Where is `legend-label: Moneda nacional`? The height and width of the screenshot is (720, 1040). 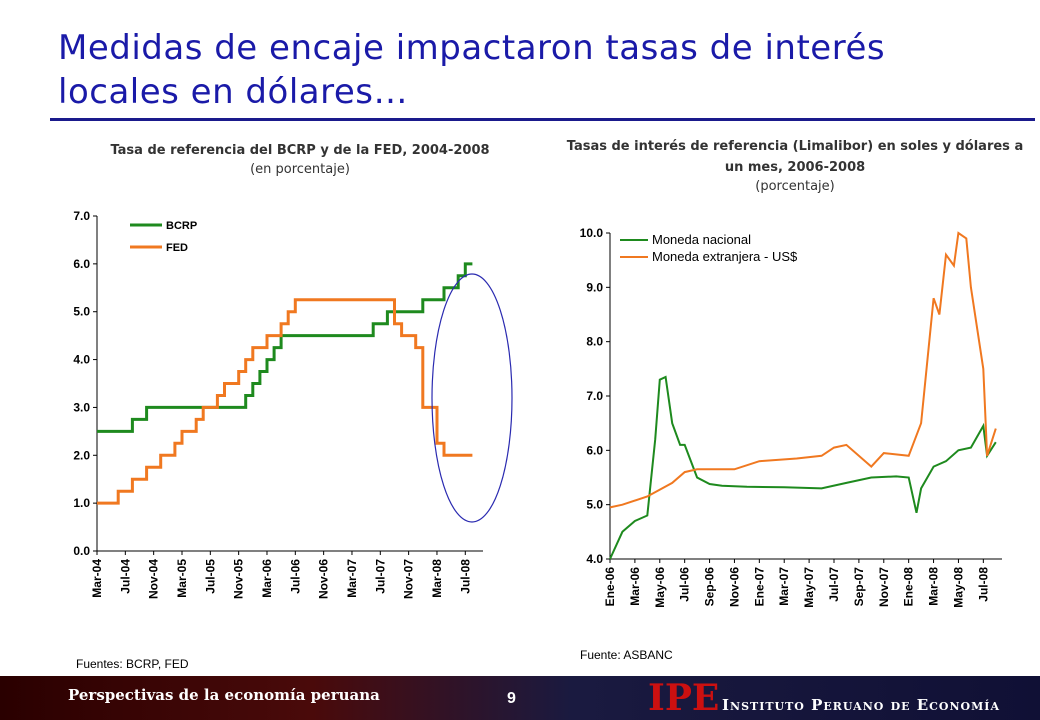
legend-label: Moneda nacional is located at coordinates (701, 239).